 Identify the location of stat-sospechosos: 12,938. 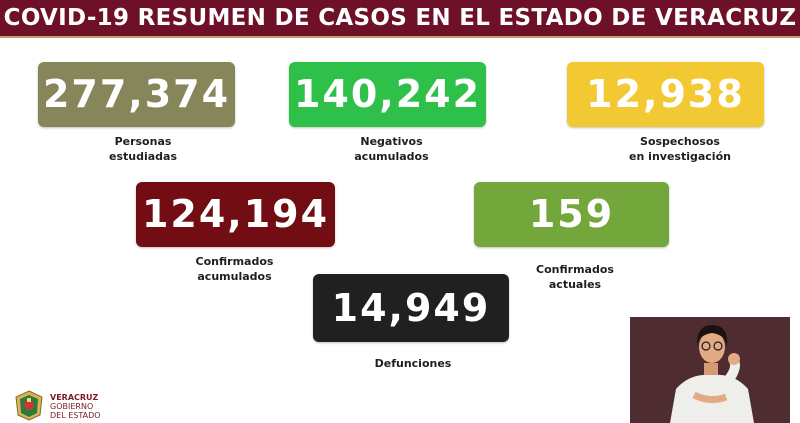
(665, 94).